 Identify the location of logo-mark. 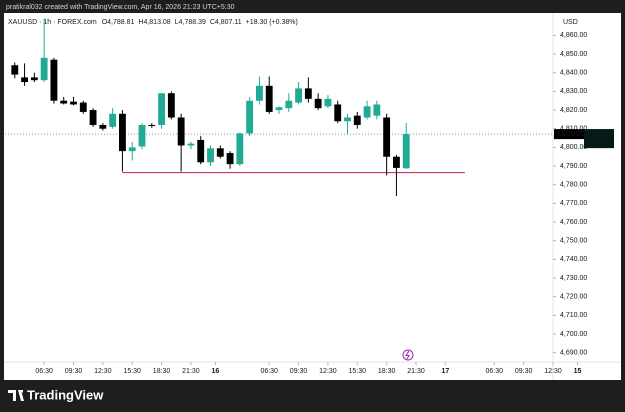
(16, 395).